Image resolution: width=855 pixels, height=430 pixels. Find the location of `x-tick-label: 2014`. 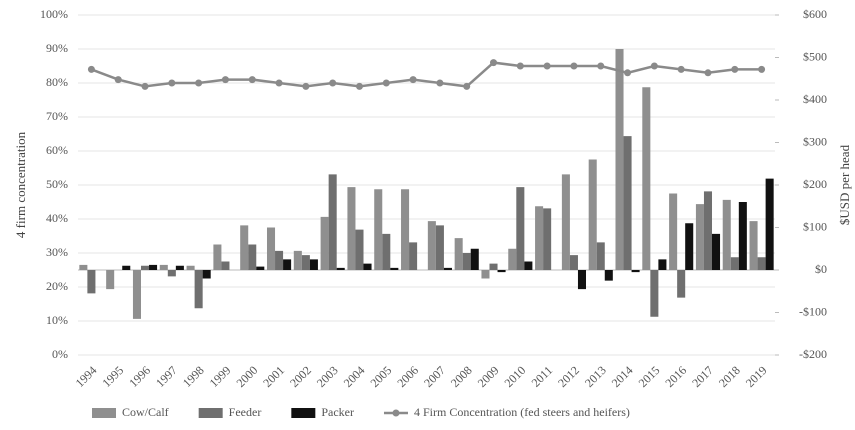

x-tick-label: 2014 is located at coordinates (622, 376).